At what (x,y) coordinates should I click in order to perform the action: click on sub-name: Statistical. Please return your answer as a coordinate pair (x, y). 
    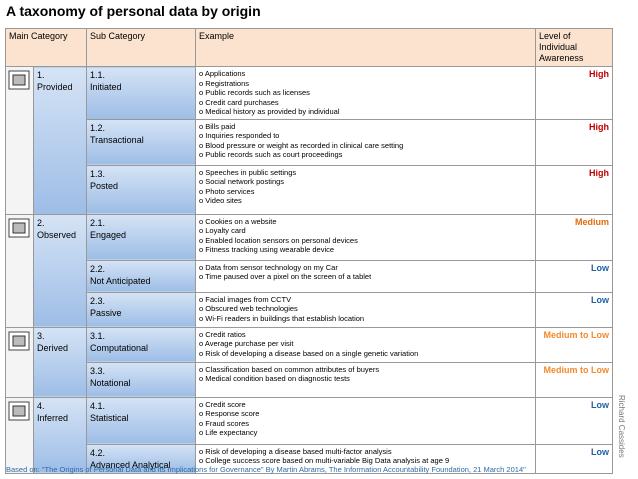
    Looking at the image, I should click on (109, 417).